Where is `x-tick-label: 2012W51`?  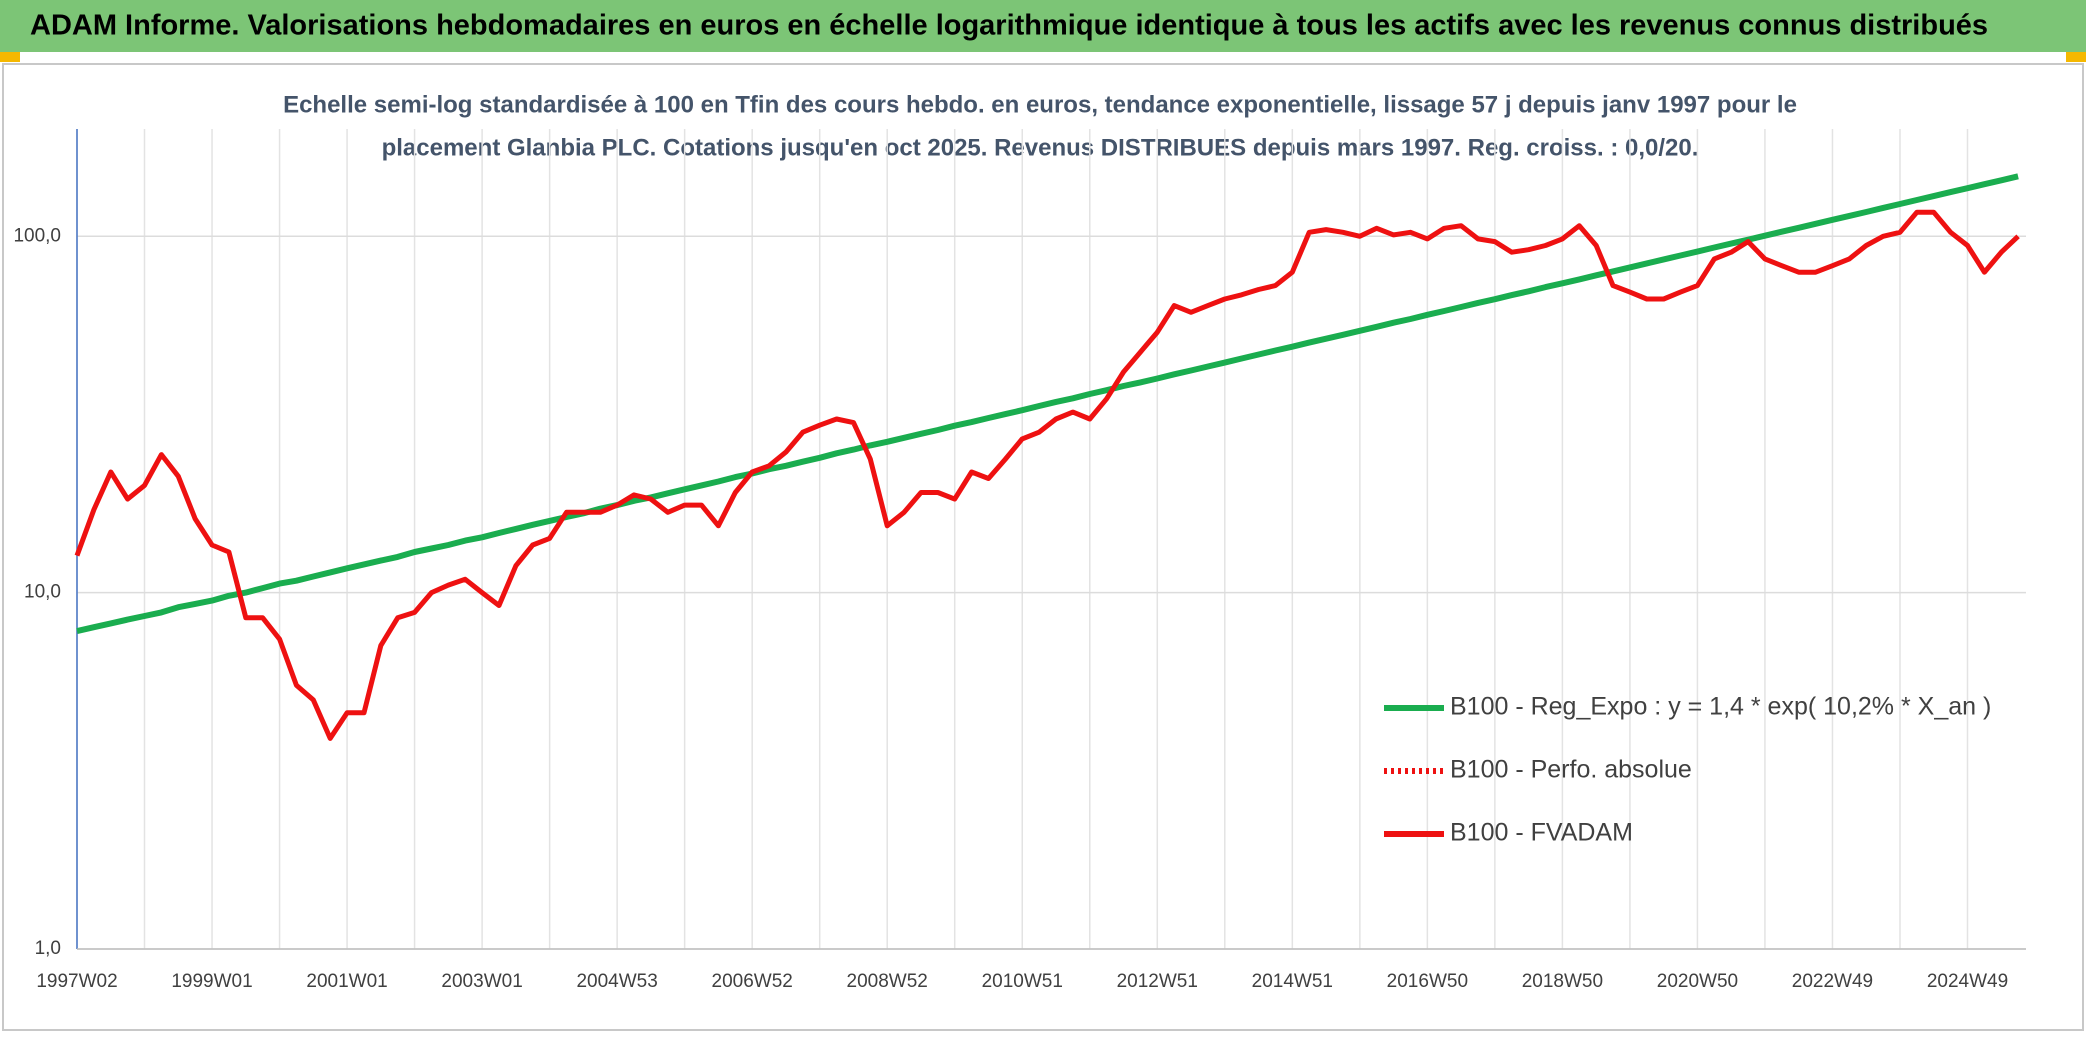
x-tick-label: 2012W51 is located at coordinates (1157, 981).